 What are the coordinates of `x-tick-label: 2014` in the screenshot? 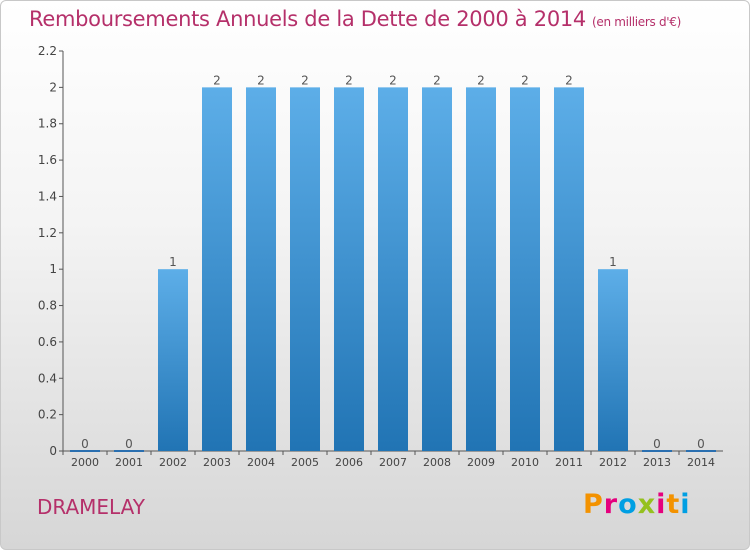 It's located at (701, 462).